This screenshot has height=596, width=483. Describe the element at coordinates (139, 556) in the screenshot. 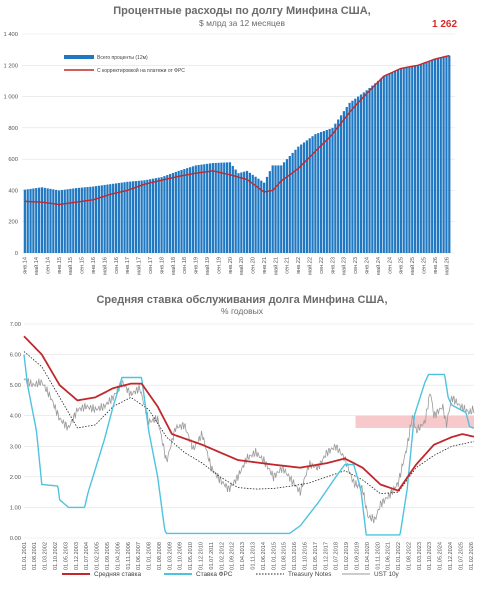

I see `x-tick-label: 01.06.2007` at that location.